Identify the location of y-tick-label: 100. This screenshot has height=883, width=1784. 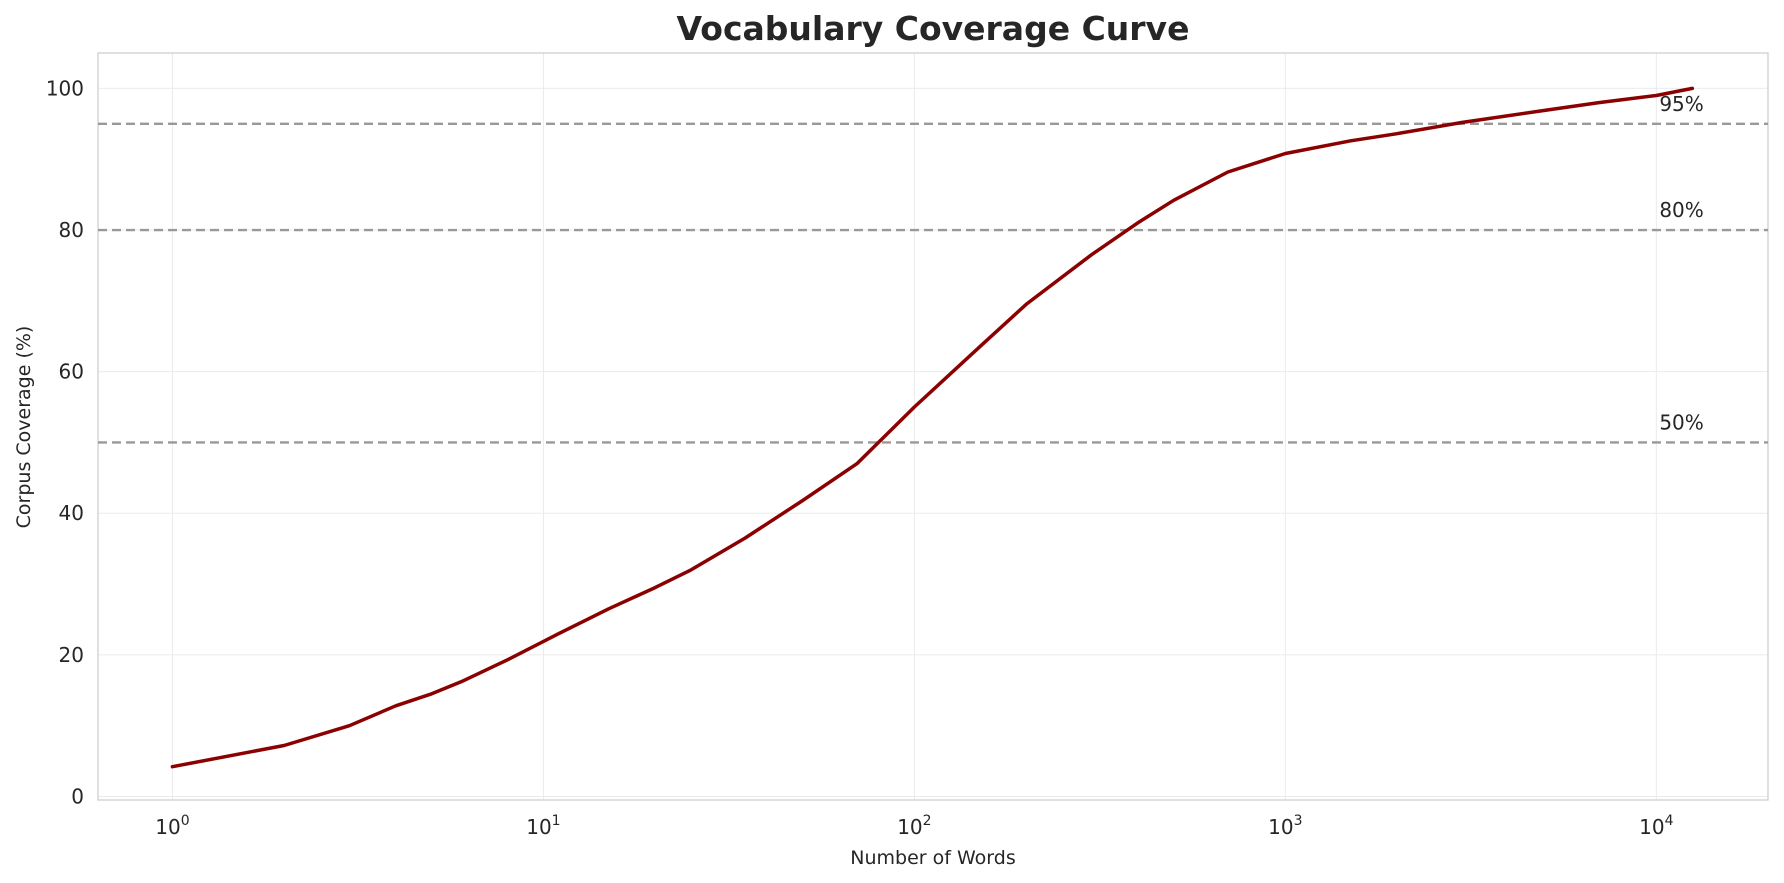
(65, 88).